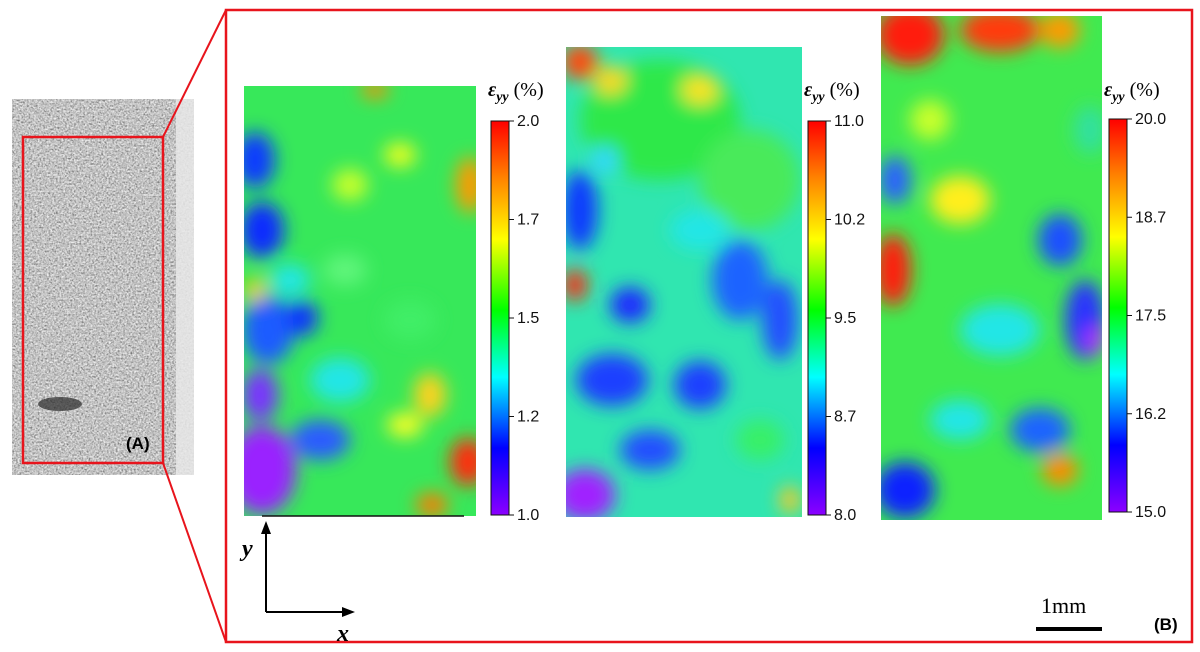  Describe the element at coordinates (528, 515) in the screenshot. I see `colorbar-1-tick-label: 1.0` at that location.